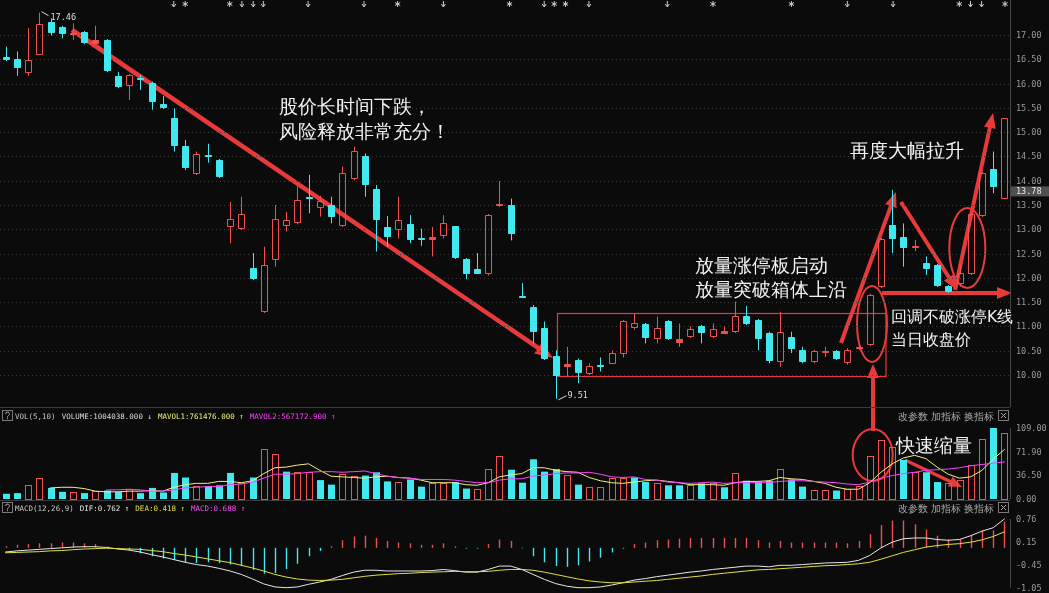 The height and width of the screenshot is (593, 1049). Describe the element at coordinates (907, 150) in the screenshot. I see `annotation: 再度大幅拉升` at that location.